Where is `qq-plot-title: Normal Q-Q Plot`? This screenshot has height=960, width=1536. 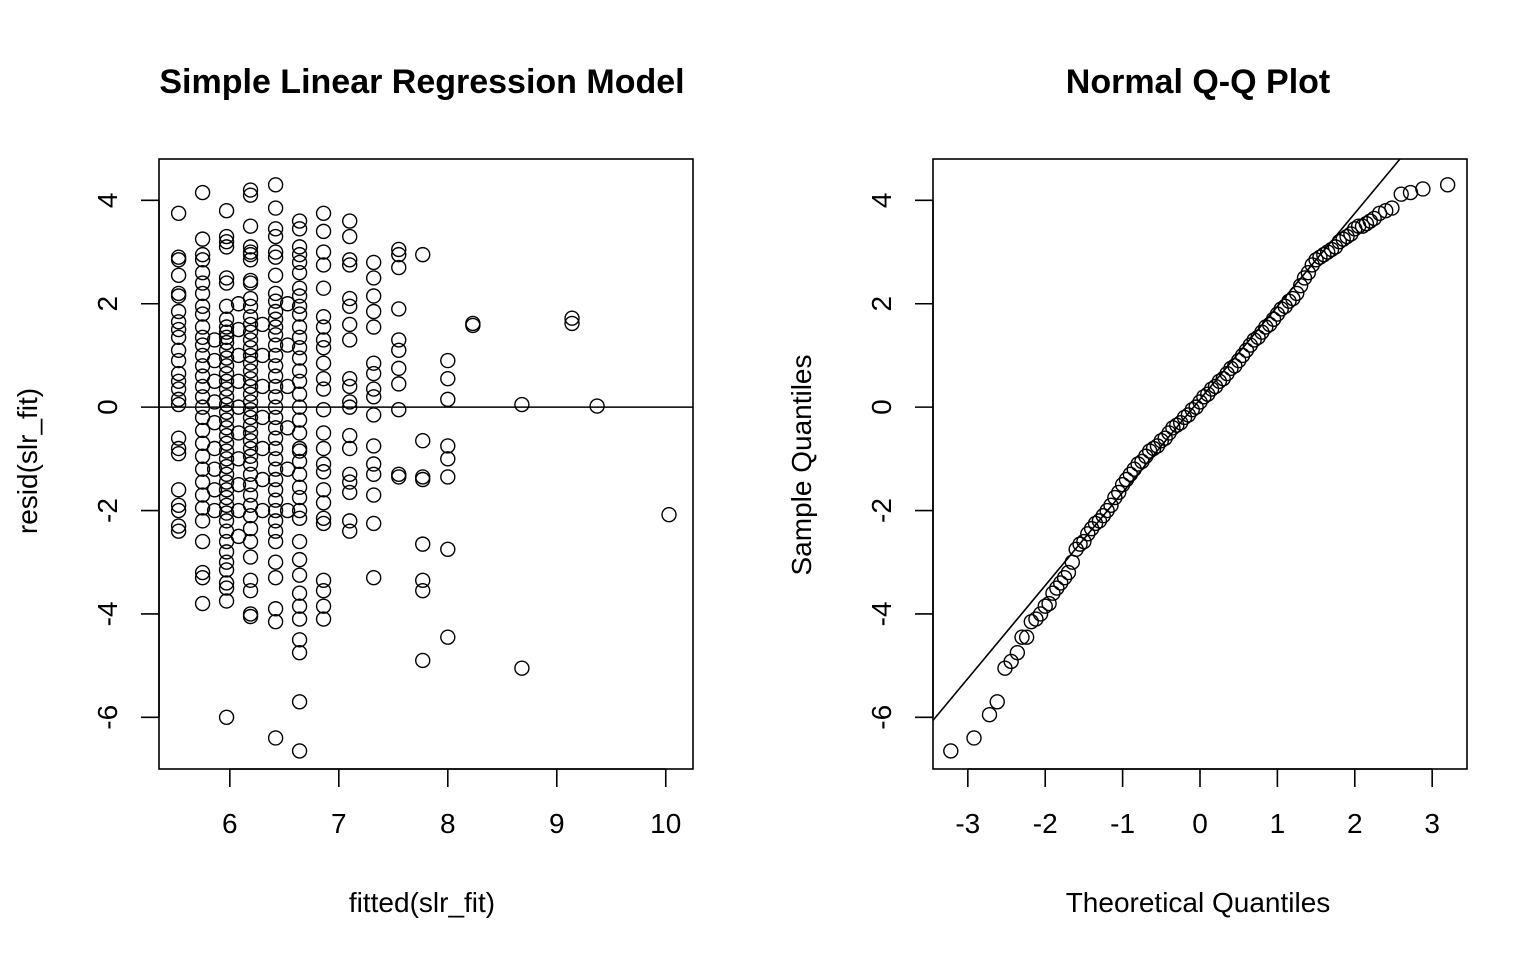 qq-plot-title: Normal Q-Q Plot is located at coordinates (1198, 82).